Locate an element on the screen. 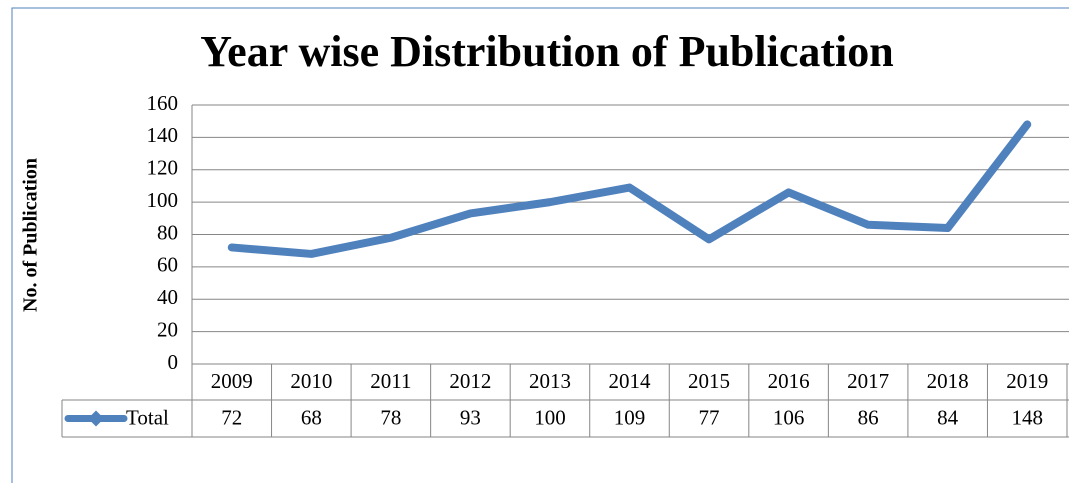 Image resolution: width=1069 pixels, height=483 pixels. table-value: 106 is located at coordinates (789, 417).